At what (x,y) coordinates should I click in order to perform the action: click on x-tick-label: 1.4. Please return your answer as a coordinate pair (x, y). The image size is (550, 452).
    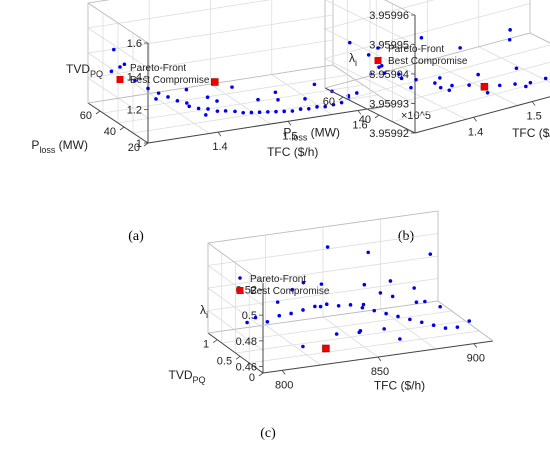
    Looking at the image, I should click on (219, 147).